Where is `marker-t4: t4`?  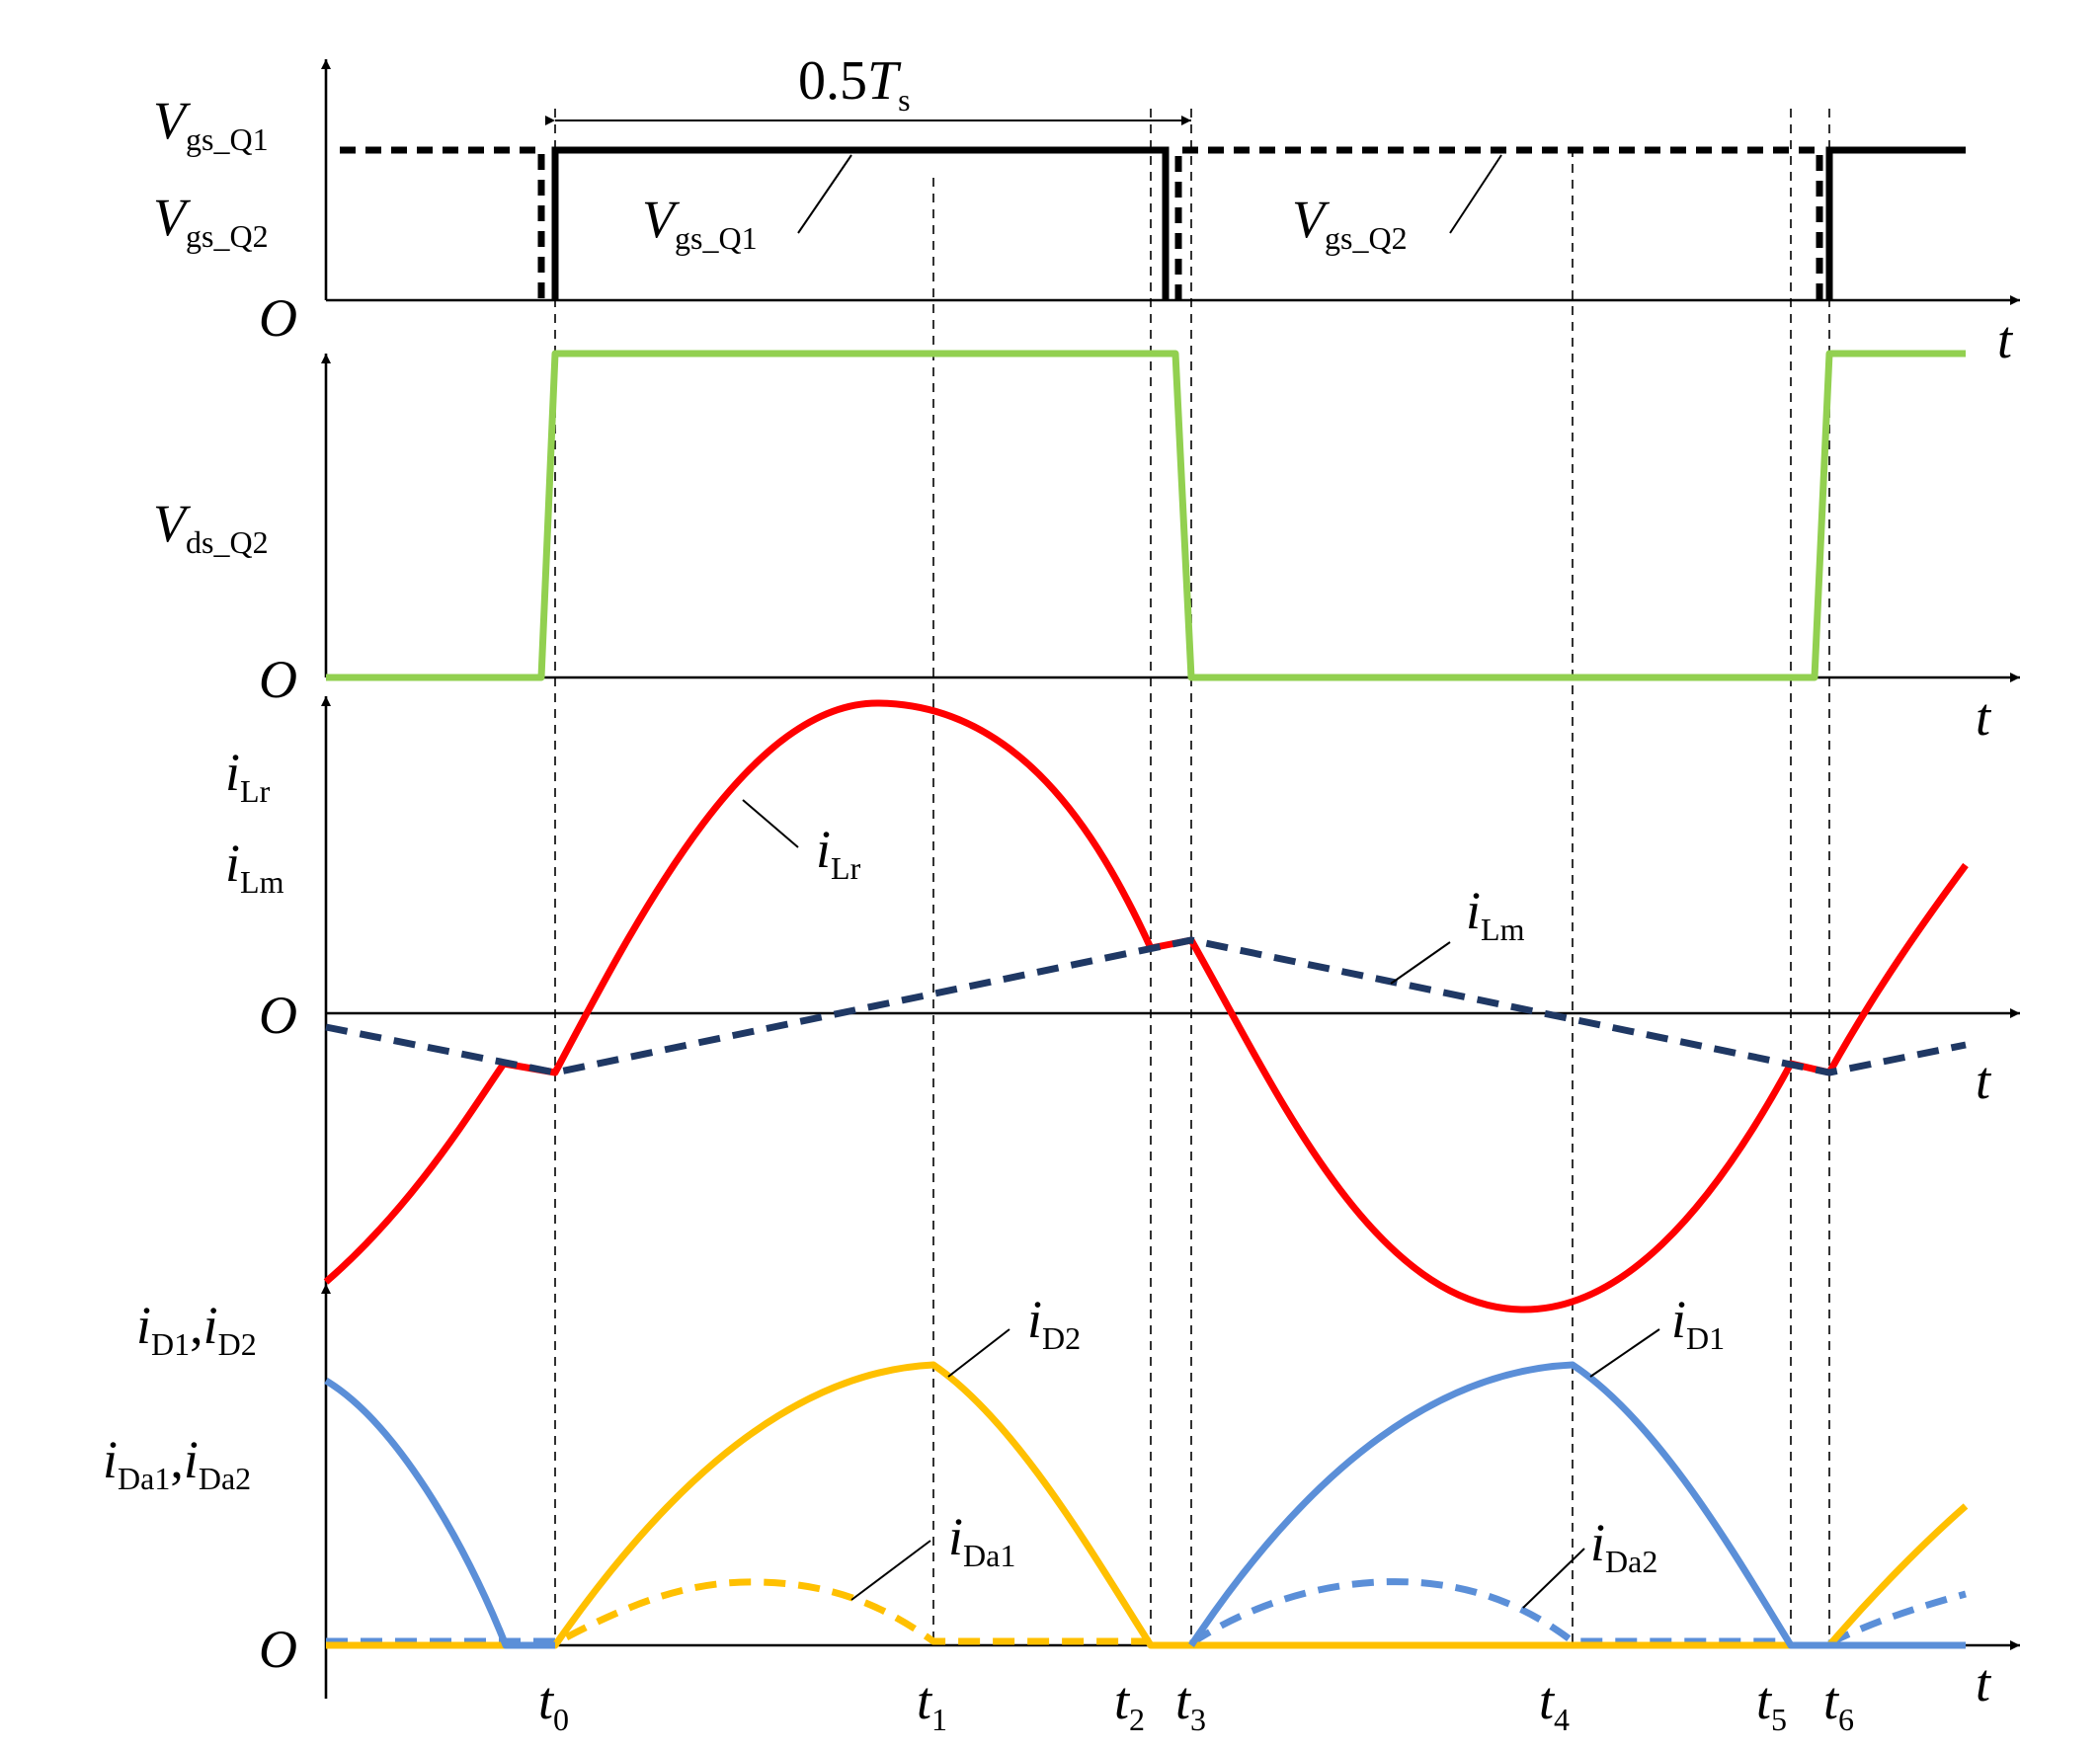 marker-t4: t4 is located at coordinates (1555, 1704).